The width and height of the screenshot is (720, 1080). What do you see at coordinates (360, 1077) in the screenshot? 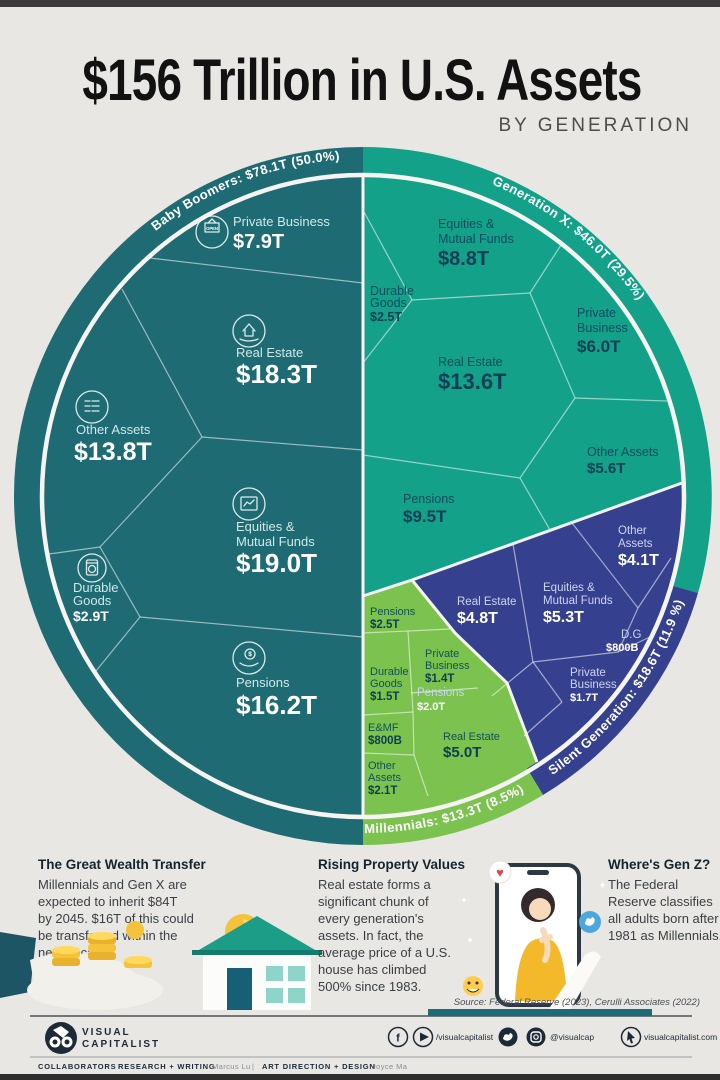
I see `bottom-border` at bounding box center [360, 1077].